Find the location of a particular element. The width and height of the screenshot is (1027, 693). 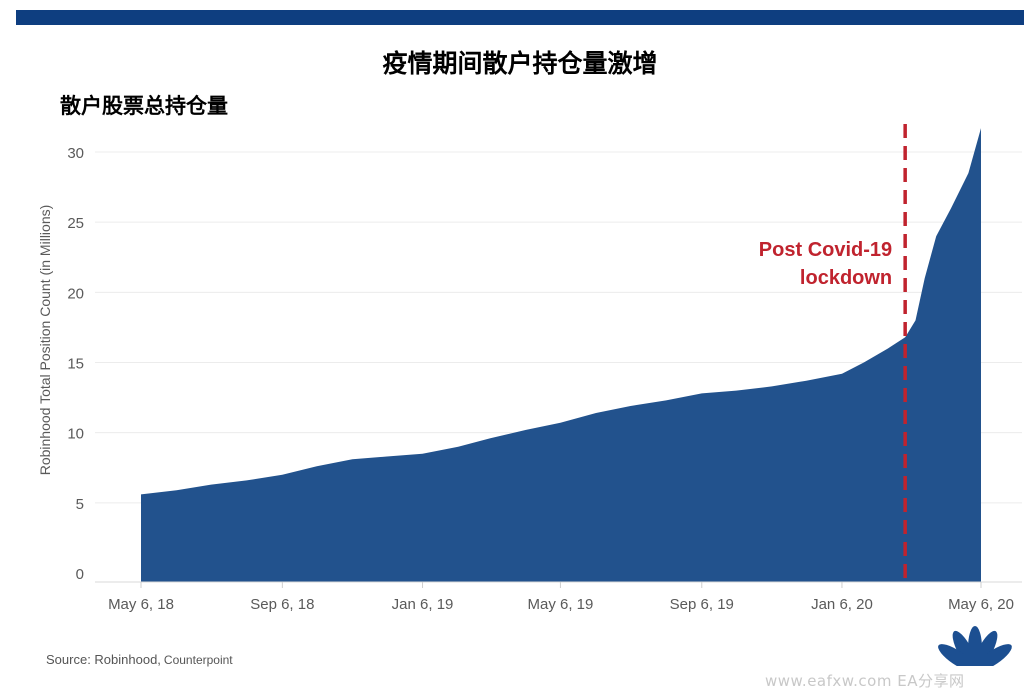

chart-subtitle: 散户股票总持仓量 is located at coordinates (144, 106).